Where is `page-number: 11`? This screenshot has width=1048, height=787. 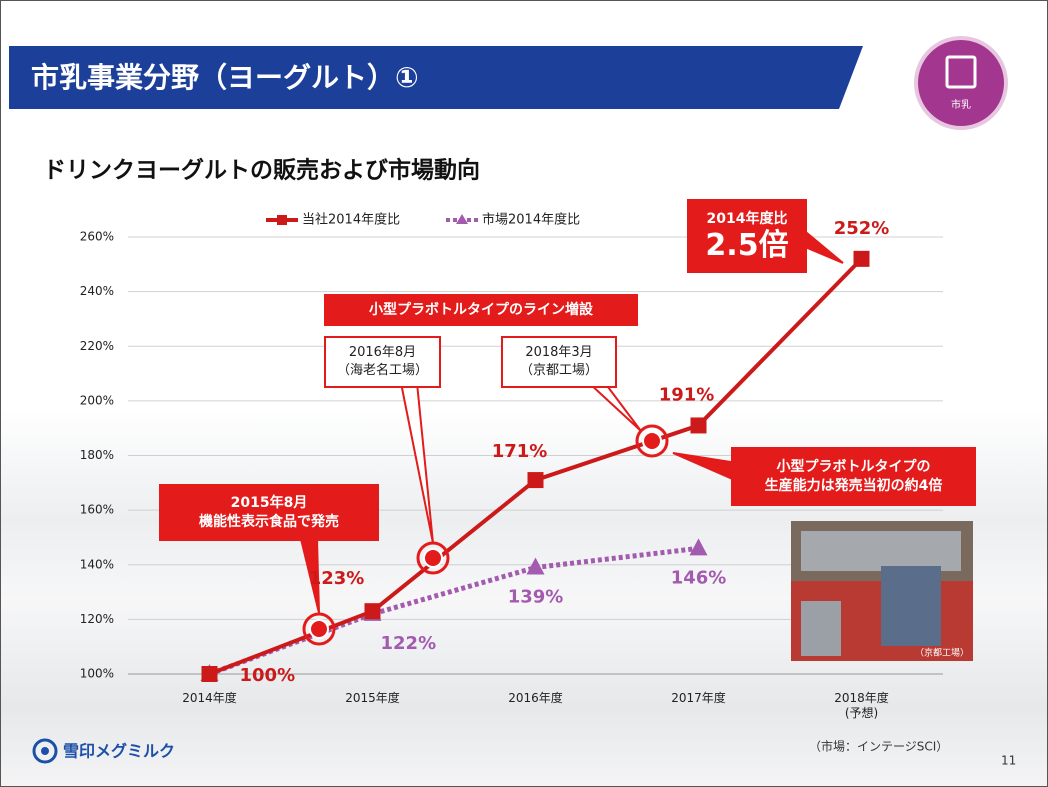
page-number: 11 is located at coordinates (1008, 761).